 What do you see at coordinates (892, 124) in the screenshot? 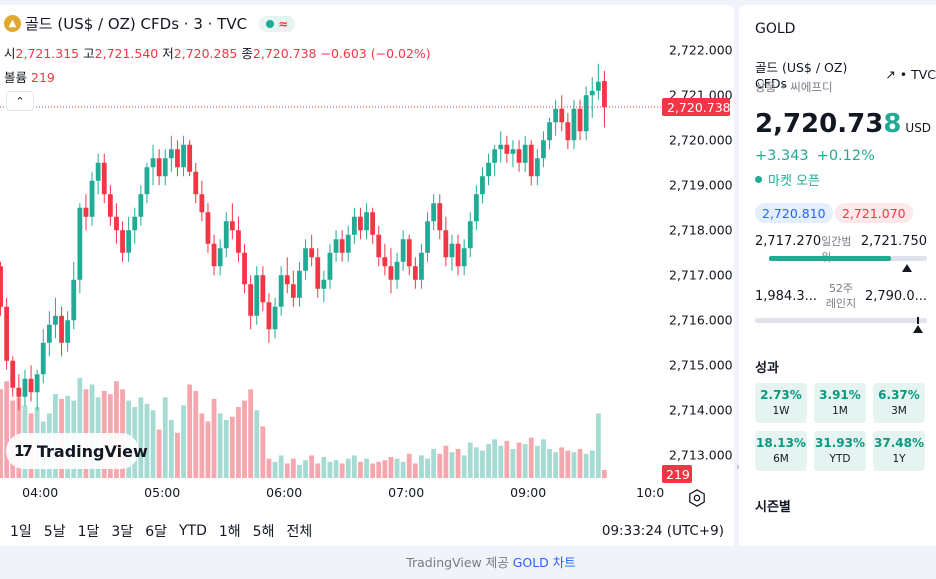
I see `side-price-last-digit: 8` at bounding box center [892, 124].